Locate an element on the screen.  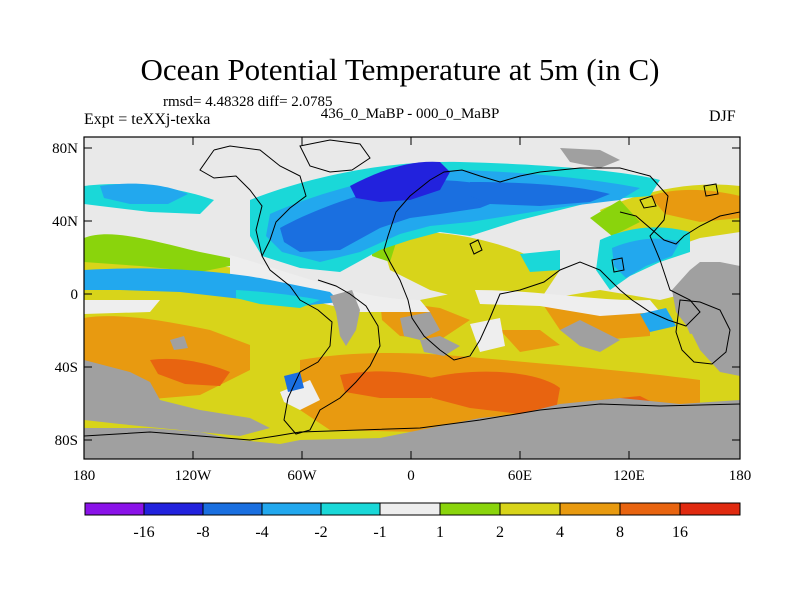
colorbar is located at coordinates (412, 509).